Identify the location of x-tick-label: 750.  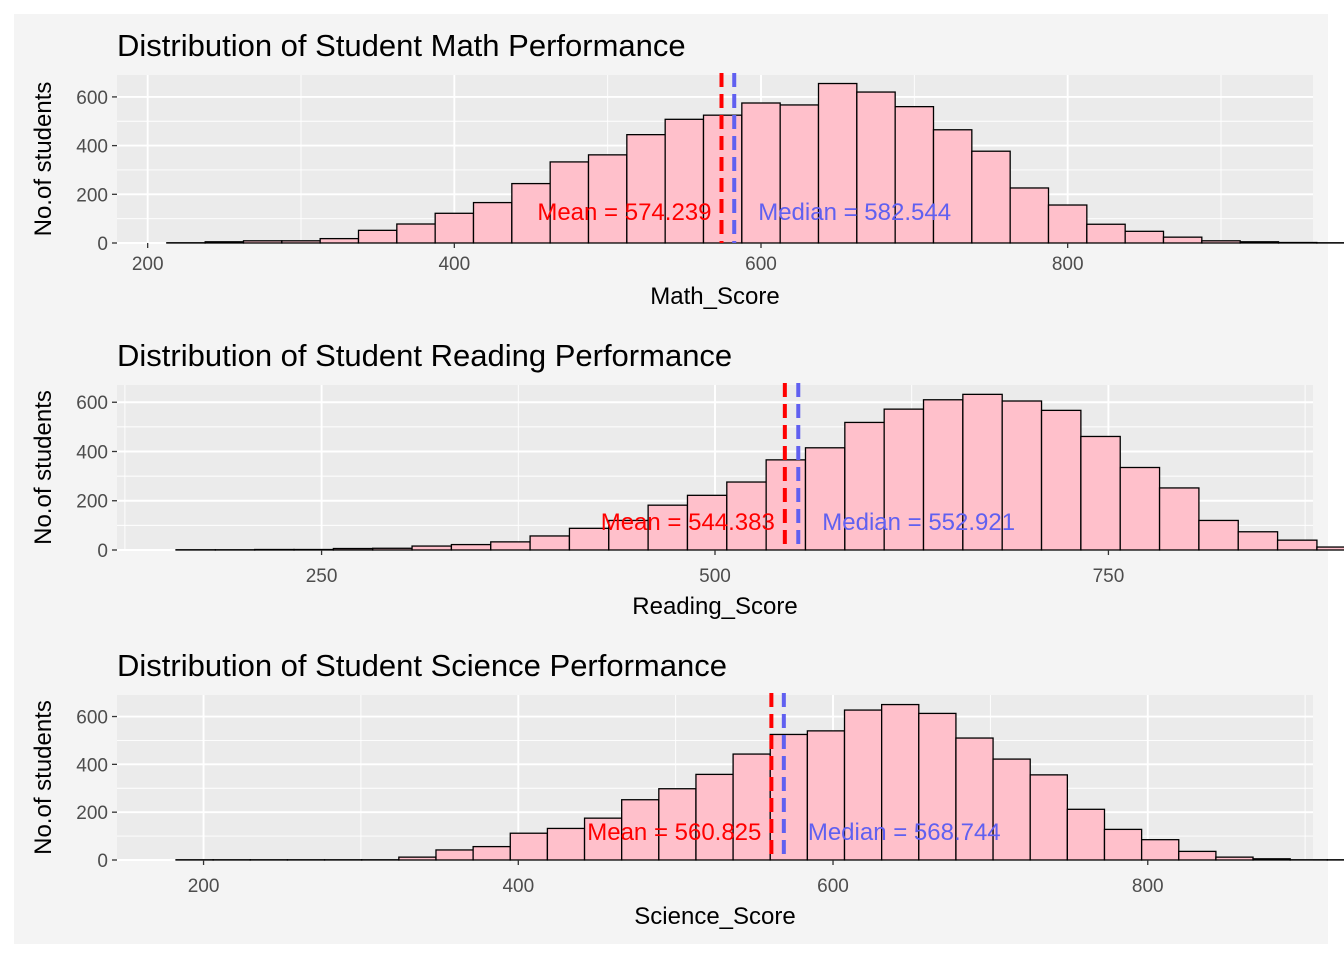
(1109, 576).